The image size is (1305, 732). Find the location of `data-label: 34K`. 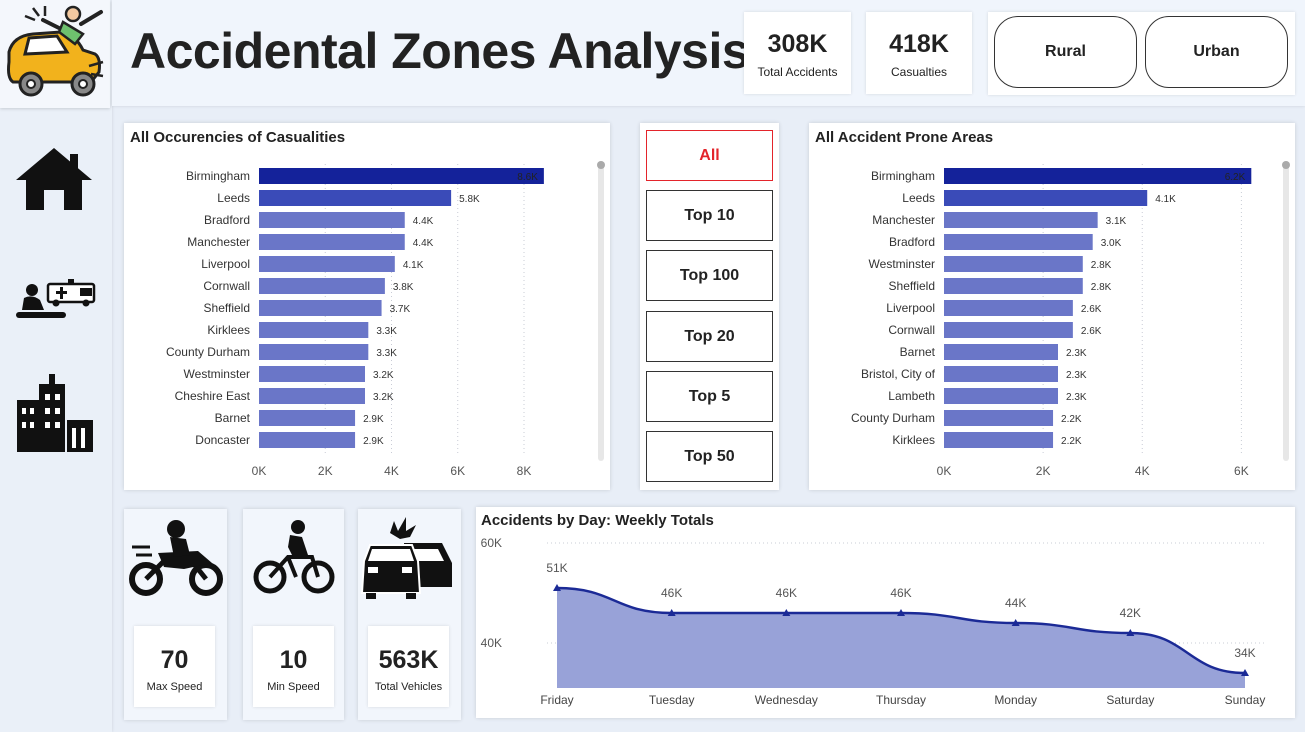

data-label: 34K is located at coordinates (1244, 653).